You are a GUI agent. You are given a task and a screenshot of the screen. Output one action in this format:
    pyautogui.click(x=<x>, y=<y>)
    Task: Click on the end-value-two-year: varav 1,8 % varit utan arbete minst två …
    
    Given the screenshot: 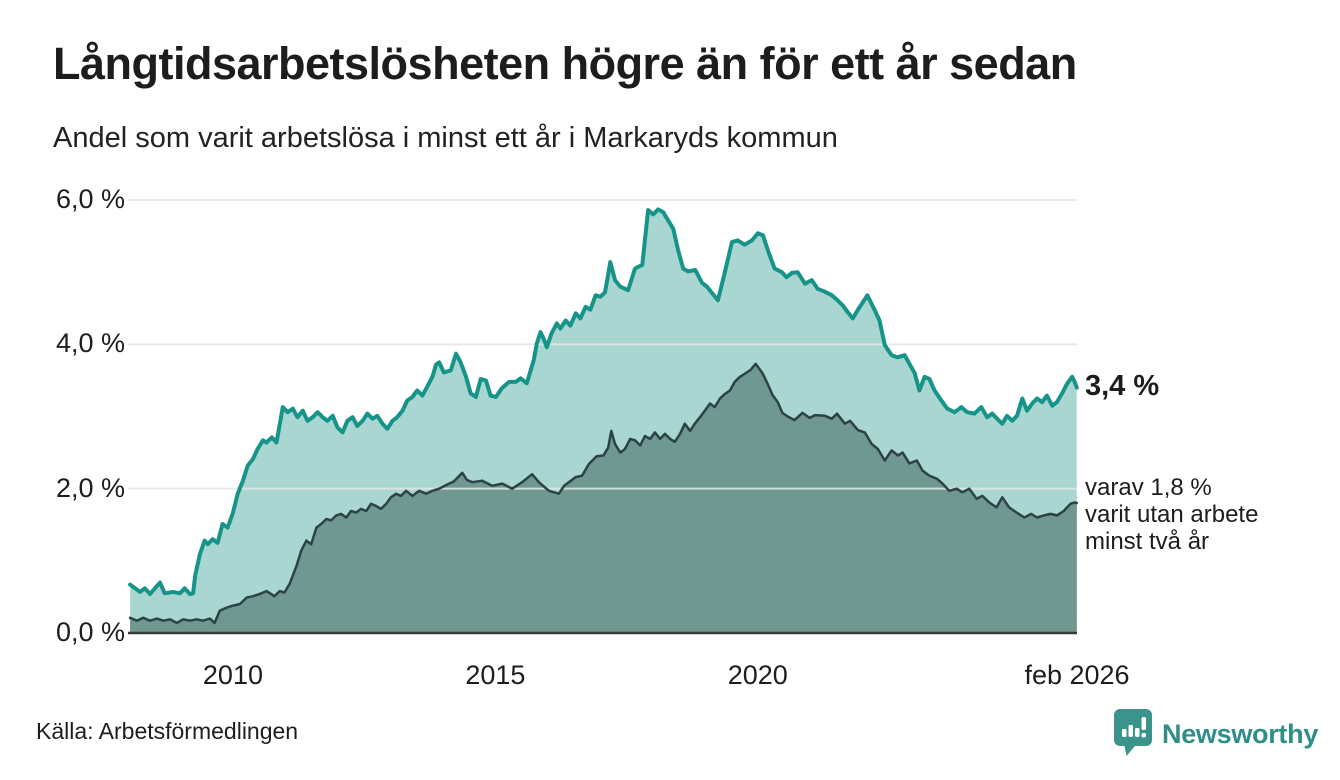 What is the action you would take?
    pyautogui.click(x=1171, y=514)
    